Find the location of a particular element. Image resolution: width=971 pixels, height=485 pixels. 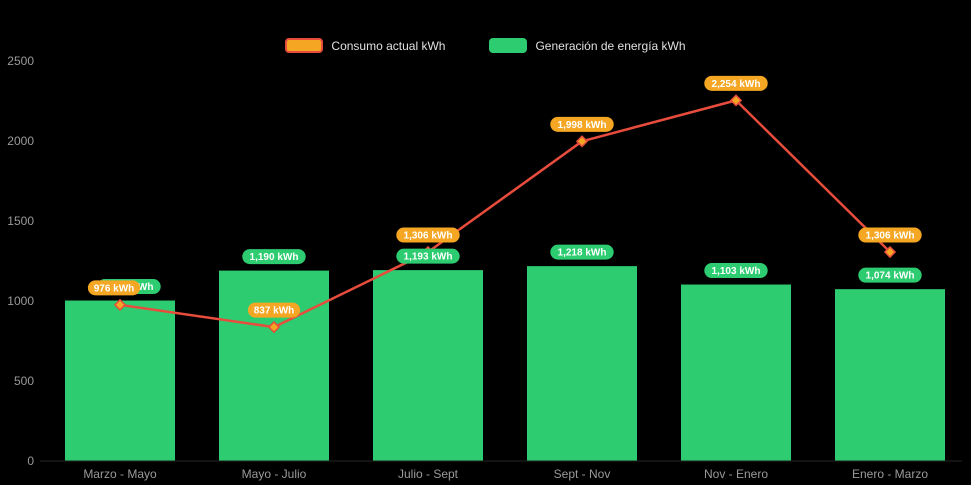

legend-item-consumption: Consumo actual kWh is located at coordinates (365, 45).